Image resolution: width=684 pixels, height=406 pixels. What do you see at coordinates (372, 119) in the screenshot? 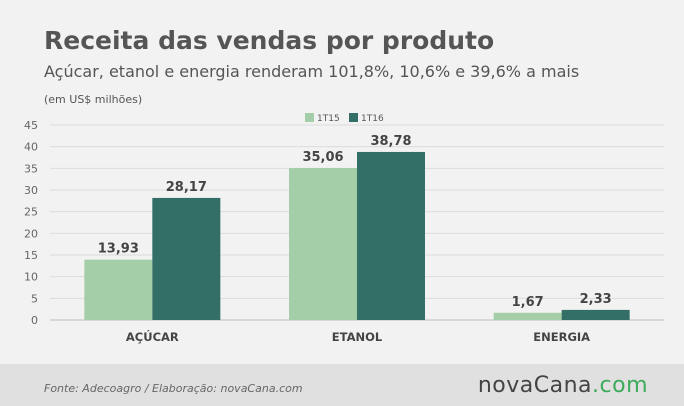
I see `legend-label: 1T16` at bounding box center [372, 119].